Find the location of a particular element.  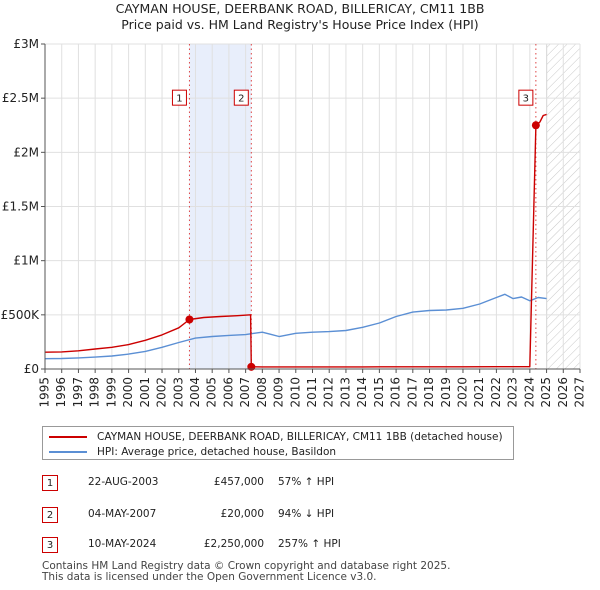

x-tick-label: 2027 is located at coordinates (580, 392).